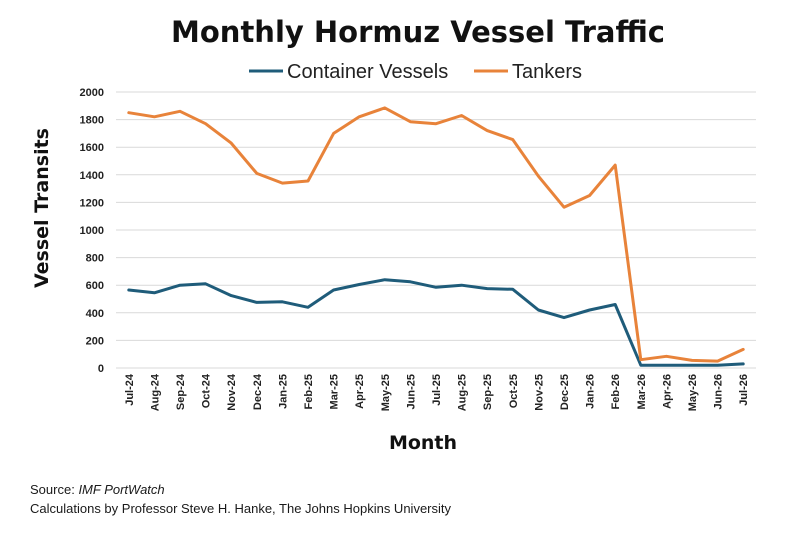 The width and height of the screenshot is (800, 547). I want to click on x-tick-label: Apr-25, so click(360, 391).